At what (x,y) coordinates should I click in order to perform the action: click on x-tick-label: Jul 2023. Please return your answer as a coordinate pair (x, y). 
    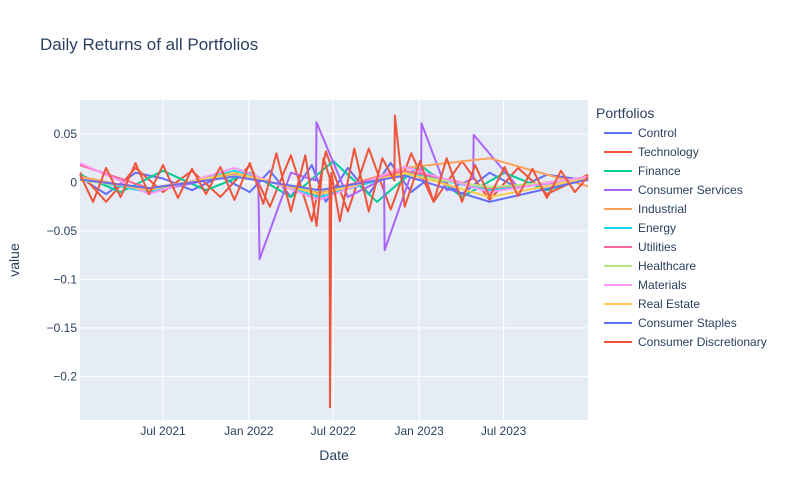
    Looking at the image, I should click on (504, 431).